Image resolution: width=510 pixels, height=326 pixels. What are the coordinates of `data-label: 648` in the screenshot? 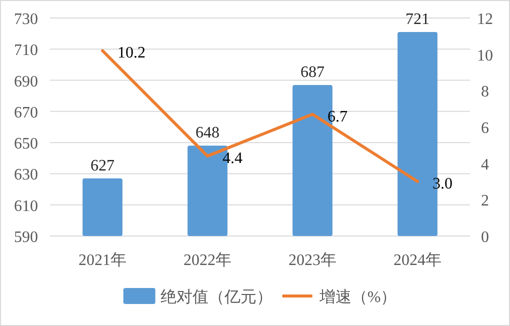 It's located at (208, 133).